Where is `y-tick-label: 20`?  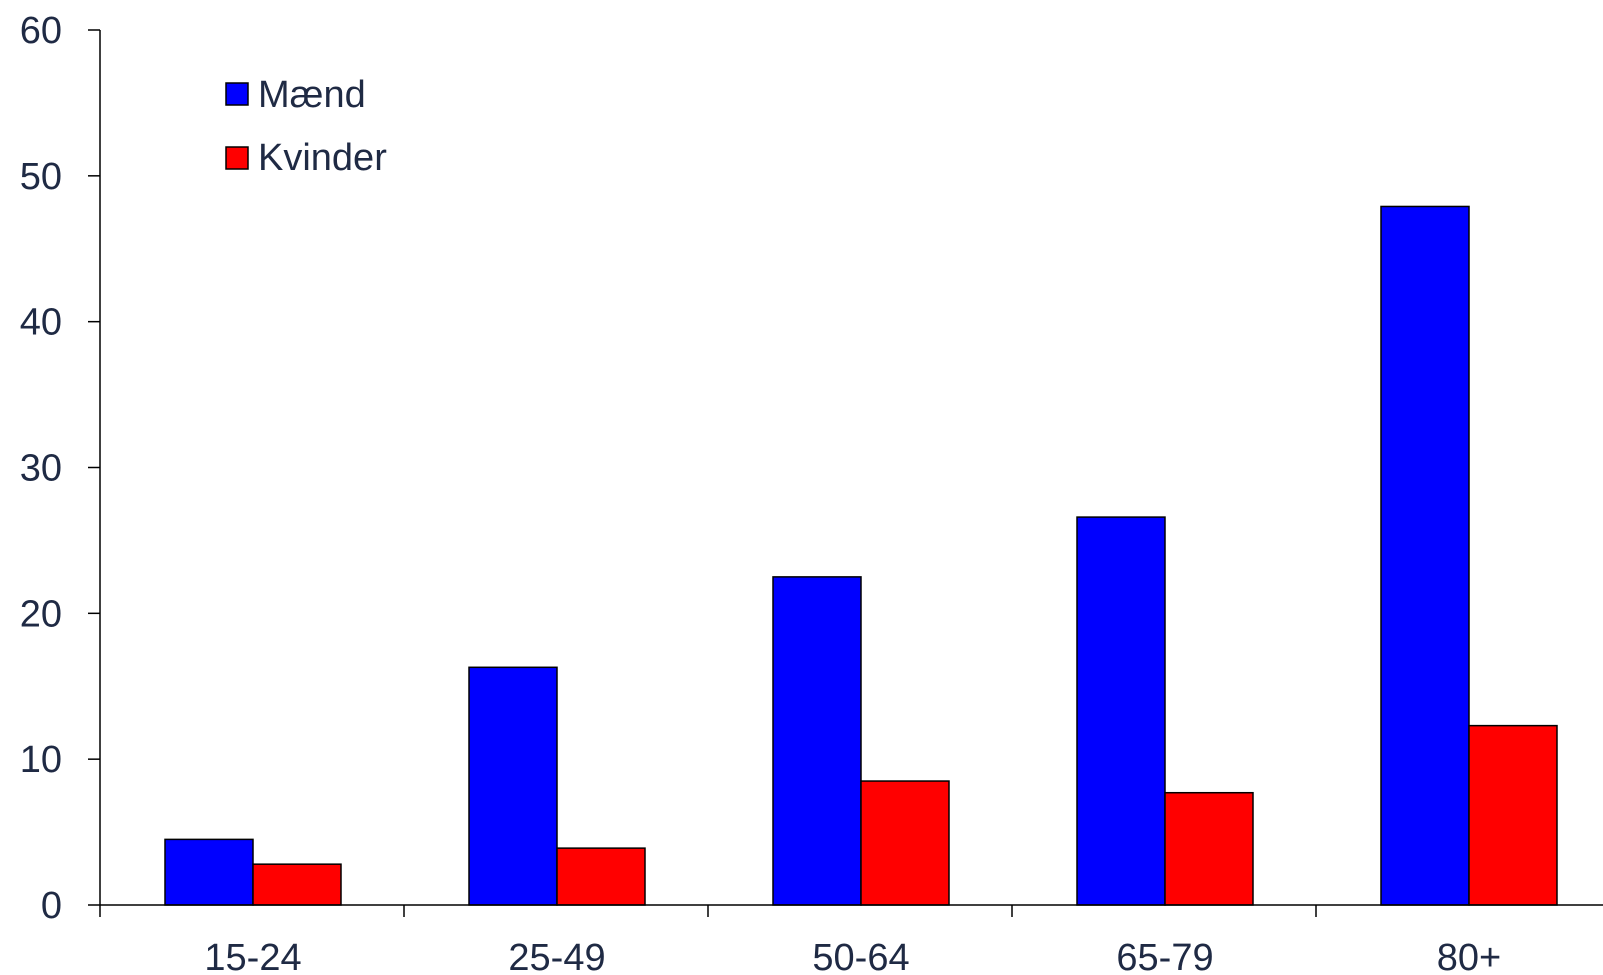
y-tick-label: 20 is located at coordinates (41, 614).